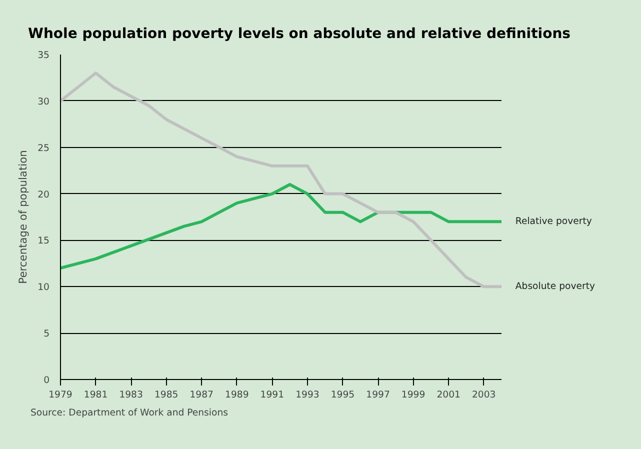 This screenshot has height=449, width=641. I want to click on y-tick-label: 35, so click(44, 55).